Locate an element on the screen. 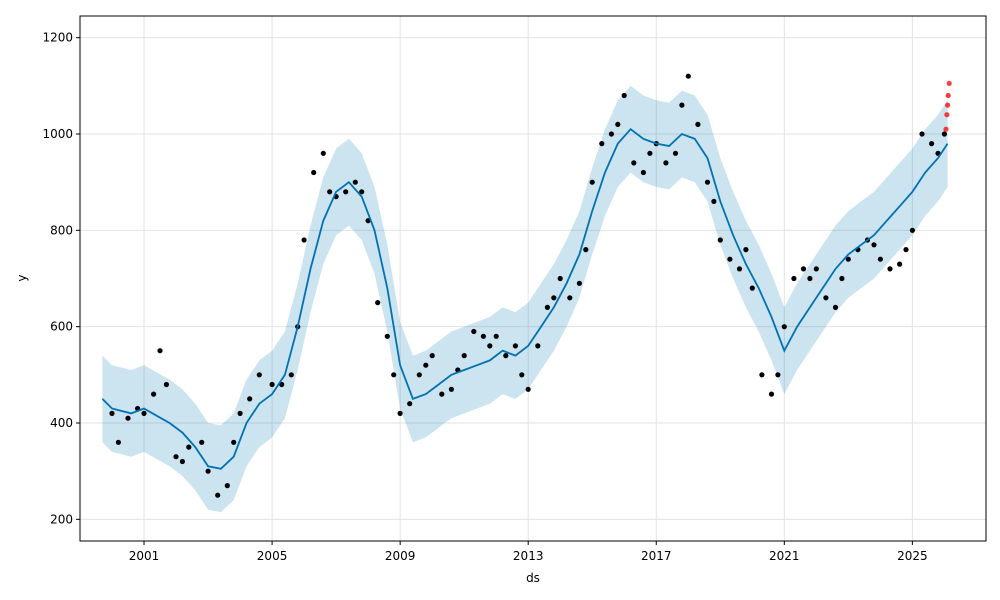 This screenshot has width=1000, height=600. y-axis: 200 400 600 800 1000 1200 is located at coordinates (61, 278).